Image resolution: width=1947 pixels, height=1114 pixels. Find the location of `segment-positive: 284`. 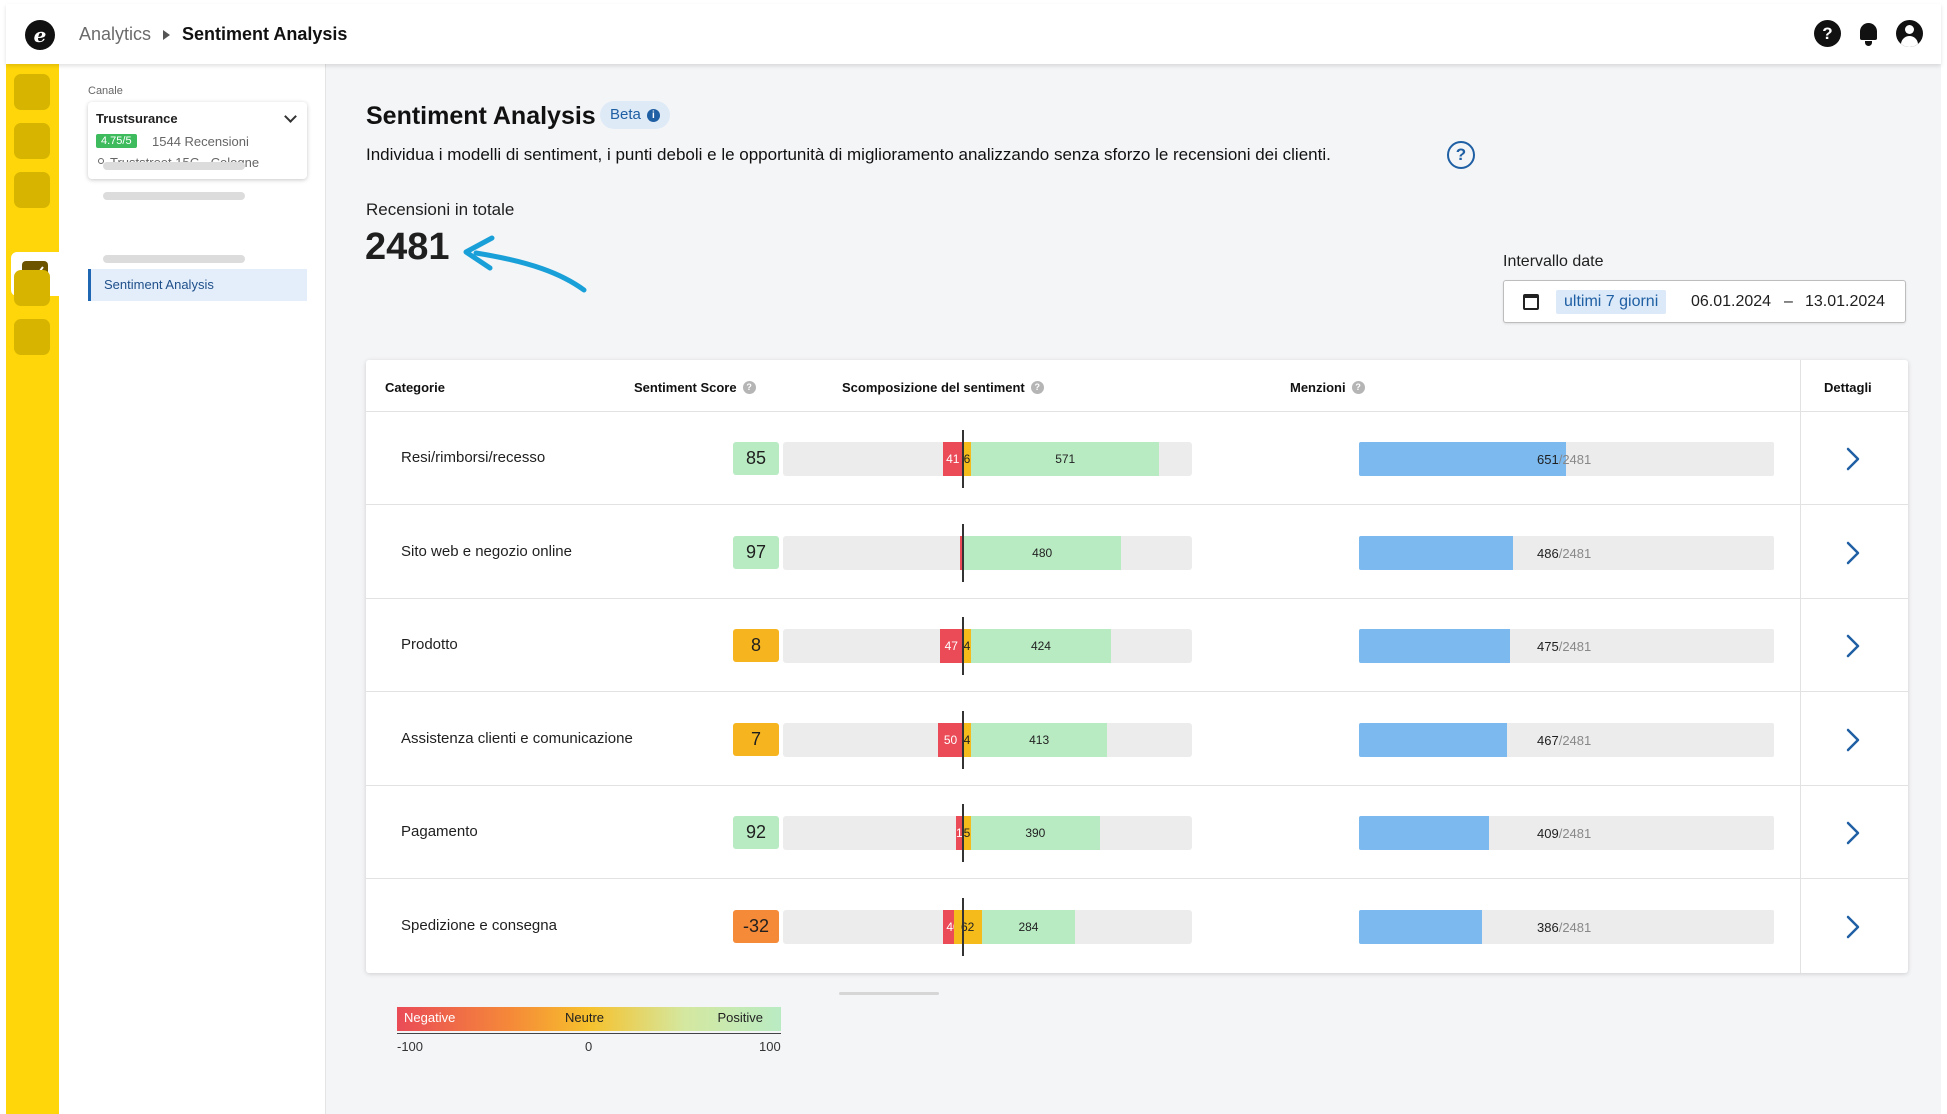

segment-positive: 284 is located at coordinates (1028, 926).